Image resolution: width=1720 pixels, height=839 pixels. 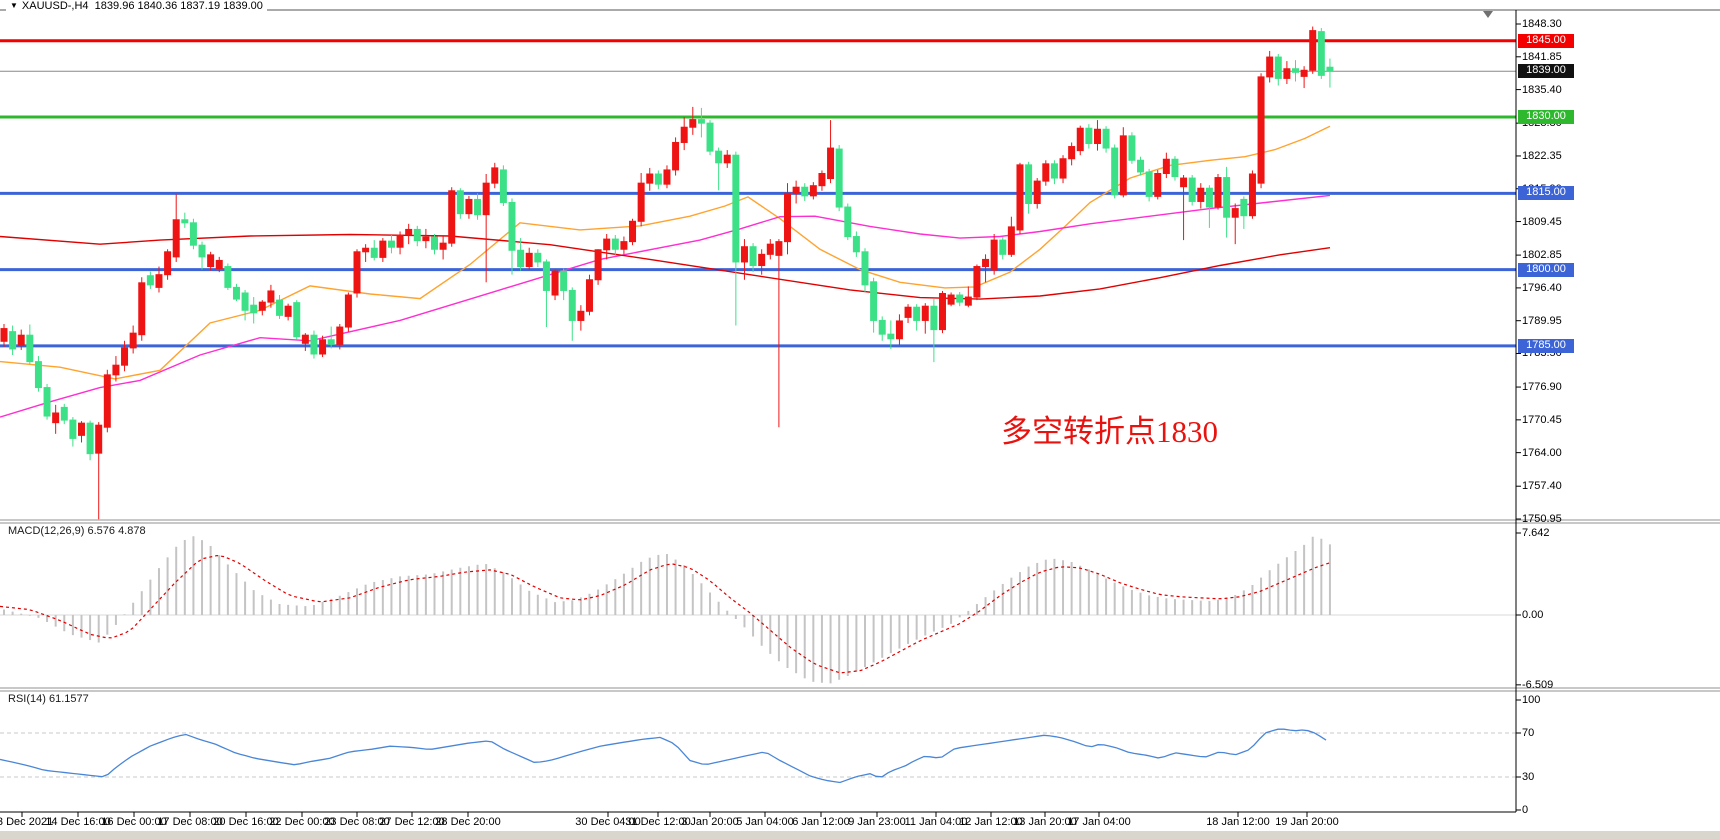 What do you see at coordinates (991, 822) in the screenshot?
I see `time-tick-label: 12 Jan 12:00` at bounding box center [991, 822].